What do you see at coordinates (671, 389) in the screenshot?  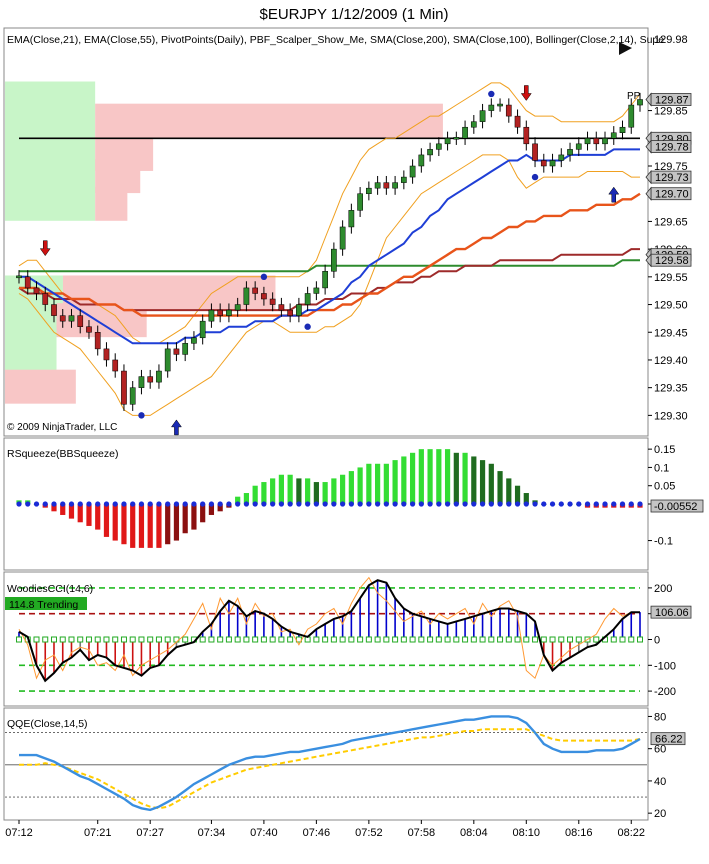 I see `price-axis-label: 129.35` at bounding box center [671, 389].